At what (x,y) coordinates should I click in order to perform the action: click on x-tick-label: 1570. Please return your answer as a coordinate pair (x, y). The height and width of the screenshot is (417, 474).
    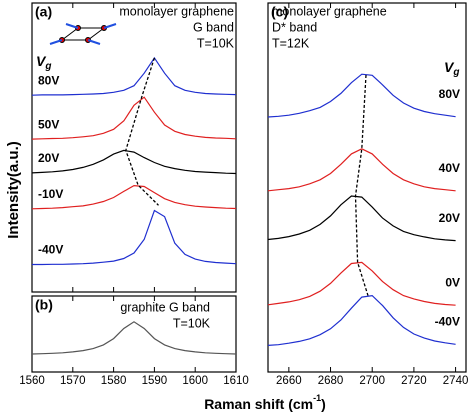
    Looking at the image, I should click on (73, 381).